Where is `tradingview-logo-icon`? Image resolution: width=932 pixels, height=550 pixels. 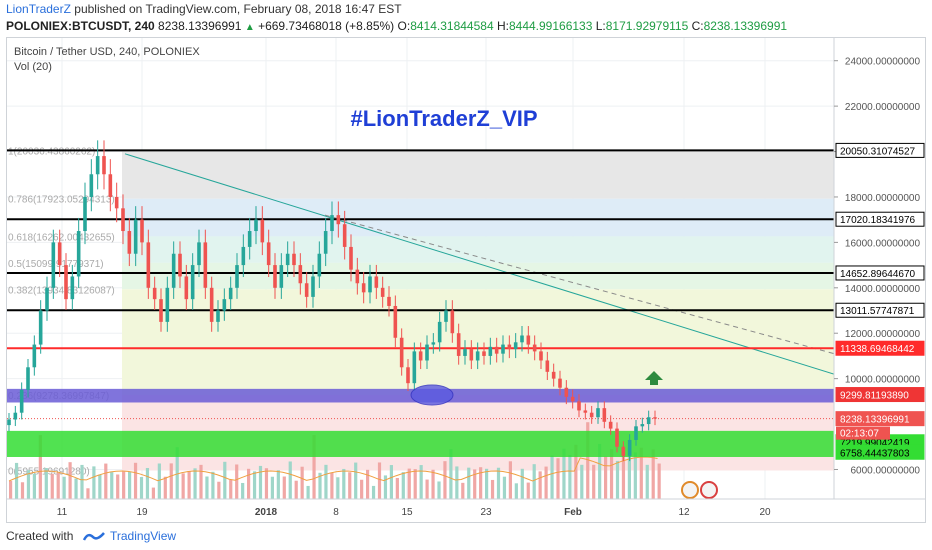
tradingview-logo-icon is located at coordinates (93, 536).